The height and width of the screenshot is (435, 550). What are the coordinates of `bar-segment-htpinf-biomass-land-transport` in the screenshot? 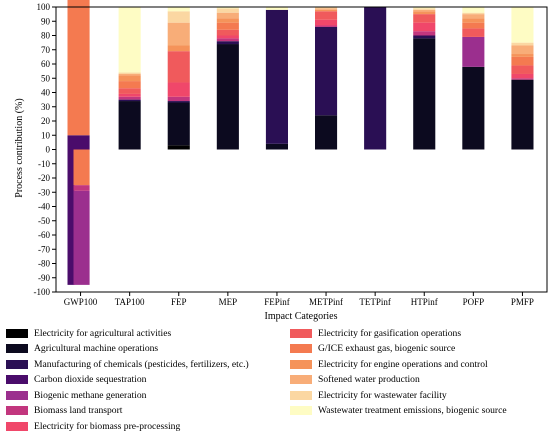 It's located at (424, 33).